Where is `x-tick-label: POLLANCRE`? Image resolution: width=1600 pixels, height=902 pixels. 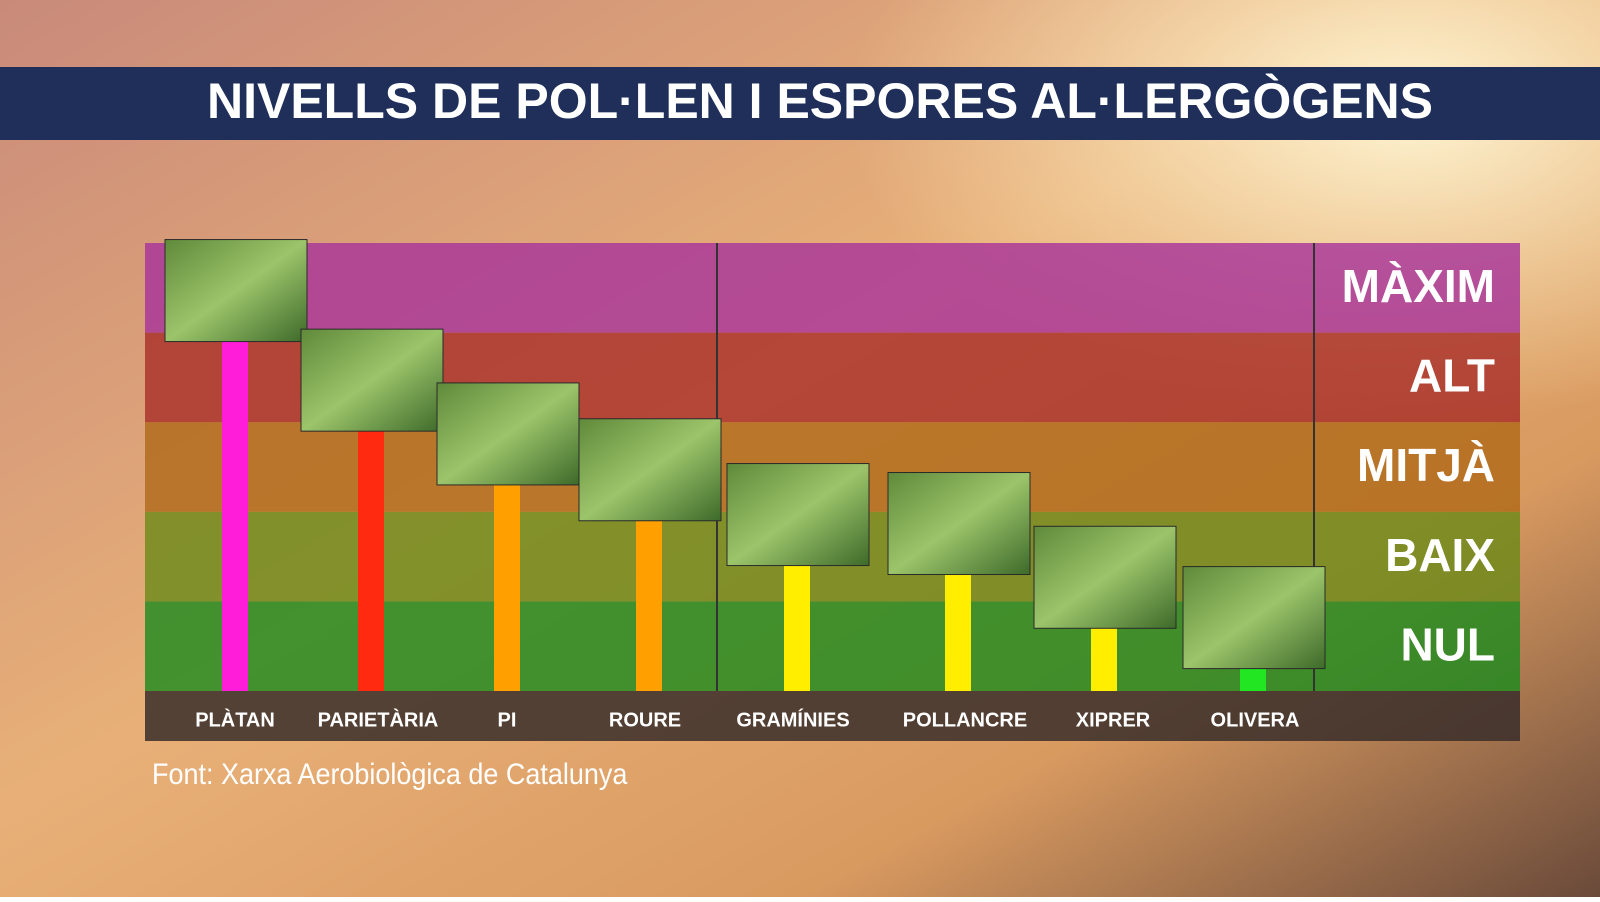 x-tick-label: POLLANCRE is located at coordinates (965, 720).